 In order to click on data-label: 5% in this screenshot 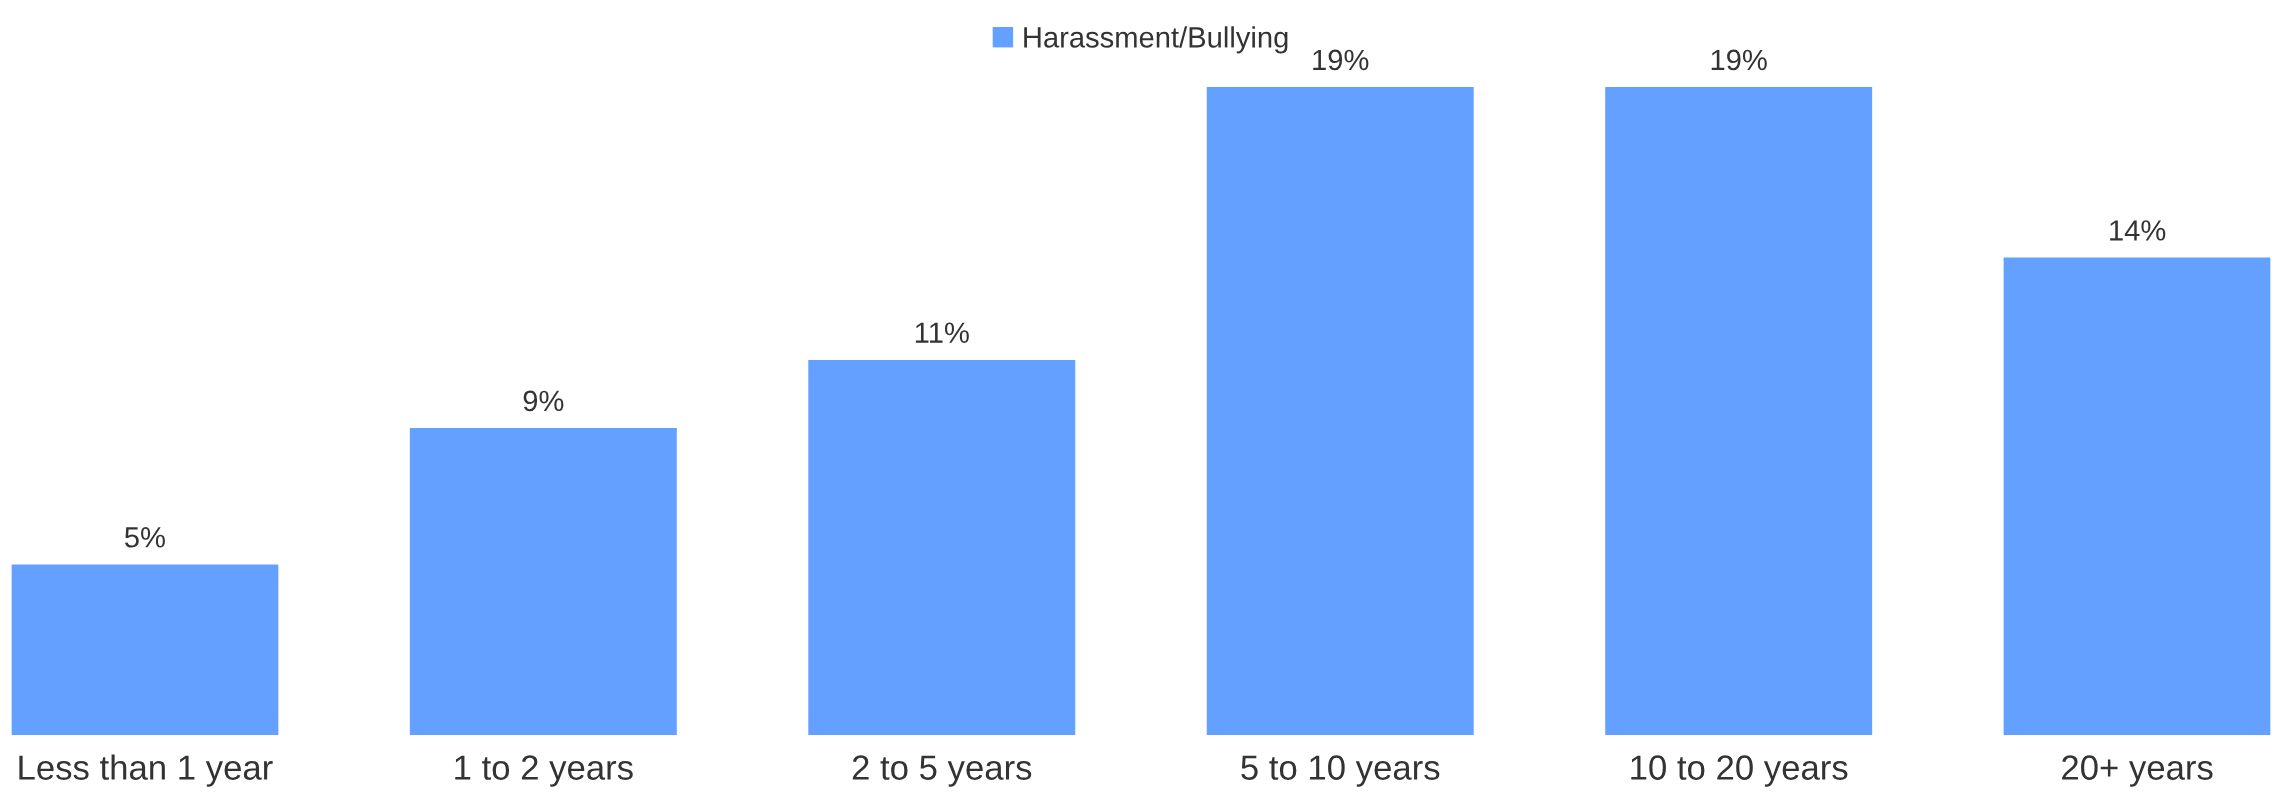, I will do `click(144, 537)`.